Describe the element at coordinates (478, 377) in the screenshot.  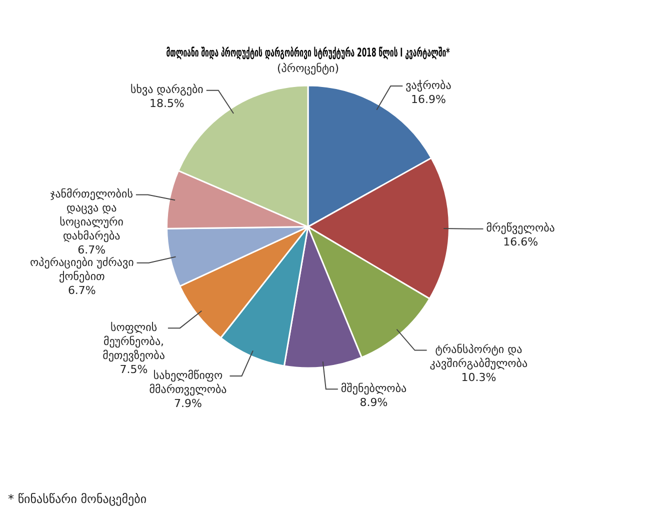
I see `data-label: 10.3%` at that location.